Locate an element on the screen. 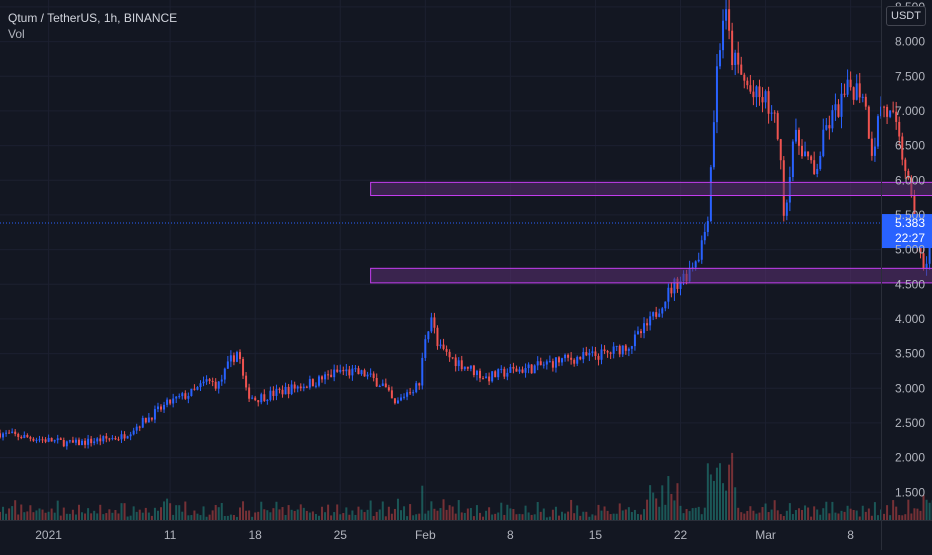 The image size is (932, 555). support-zone is located at coordinates (651, 275).